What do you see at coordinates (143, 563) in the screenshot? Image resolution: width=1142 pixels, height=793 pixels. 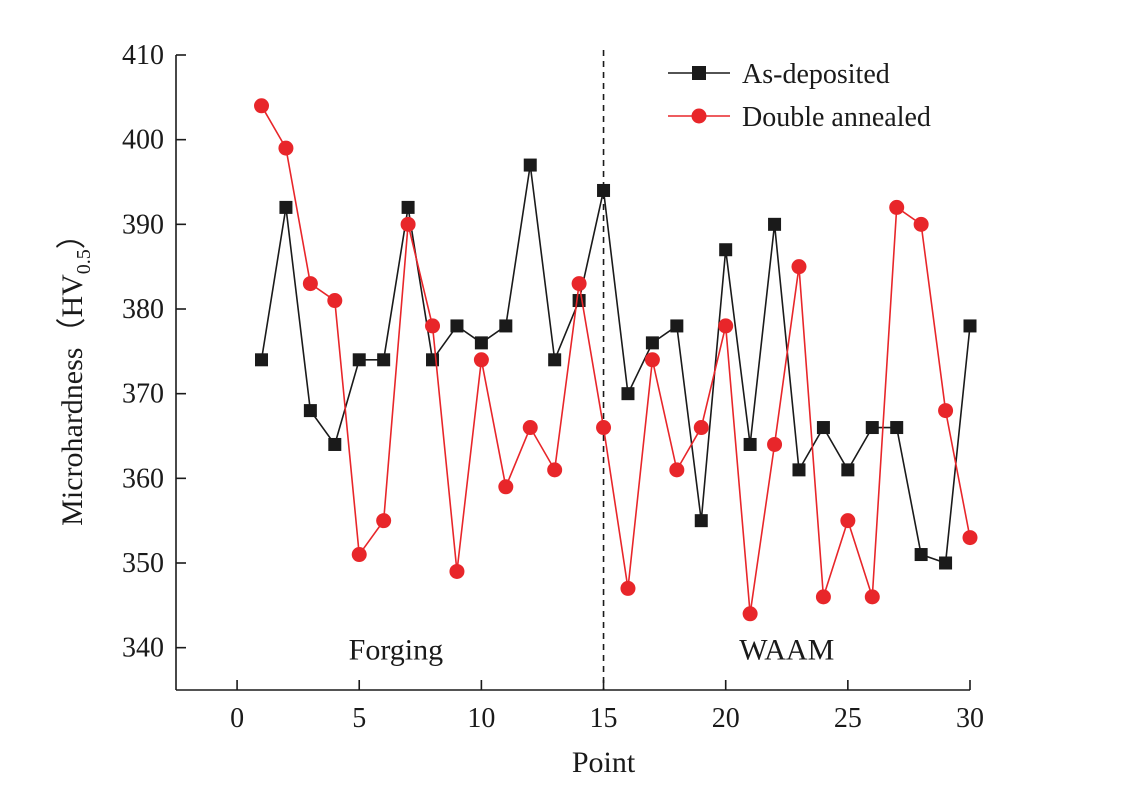 I see `y-tick-label: 350` at bounding box center [143, 563].